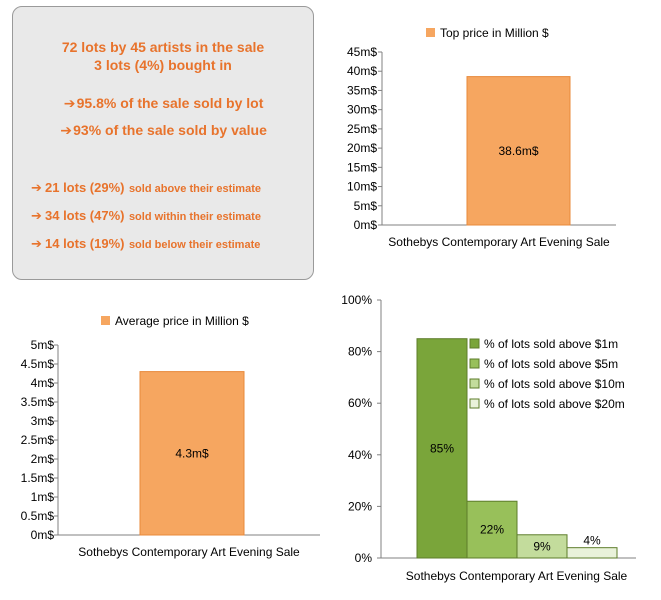  I want to click on bar-data-label: 9%, so click(542, 546).